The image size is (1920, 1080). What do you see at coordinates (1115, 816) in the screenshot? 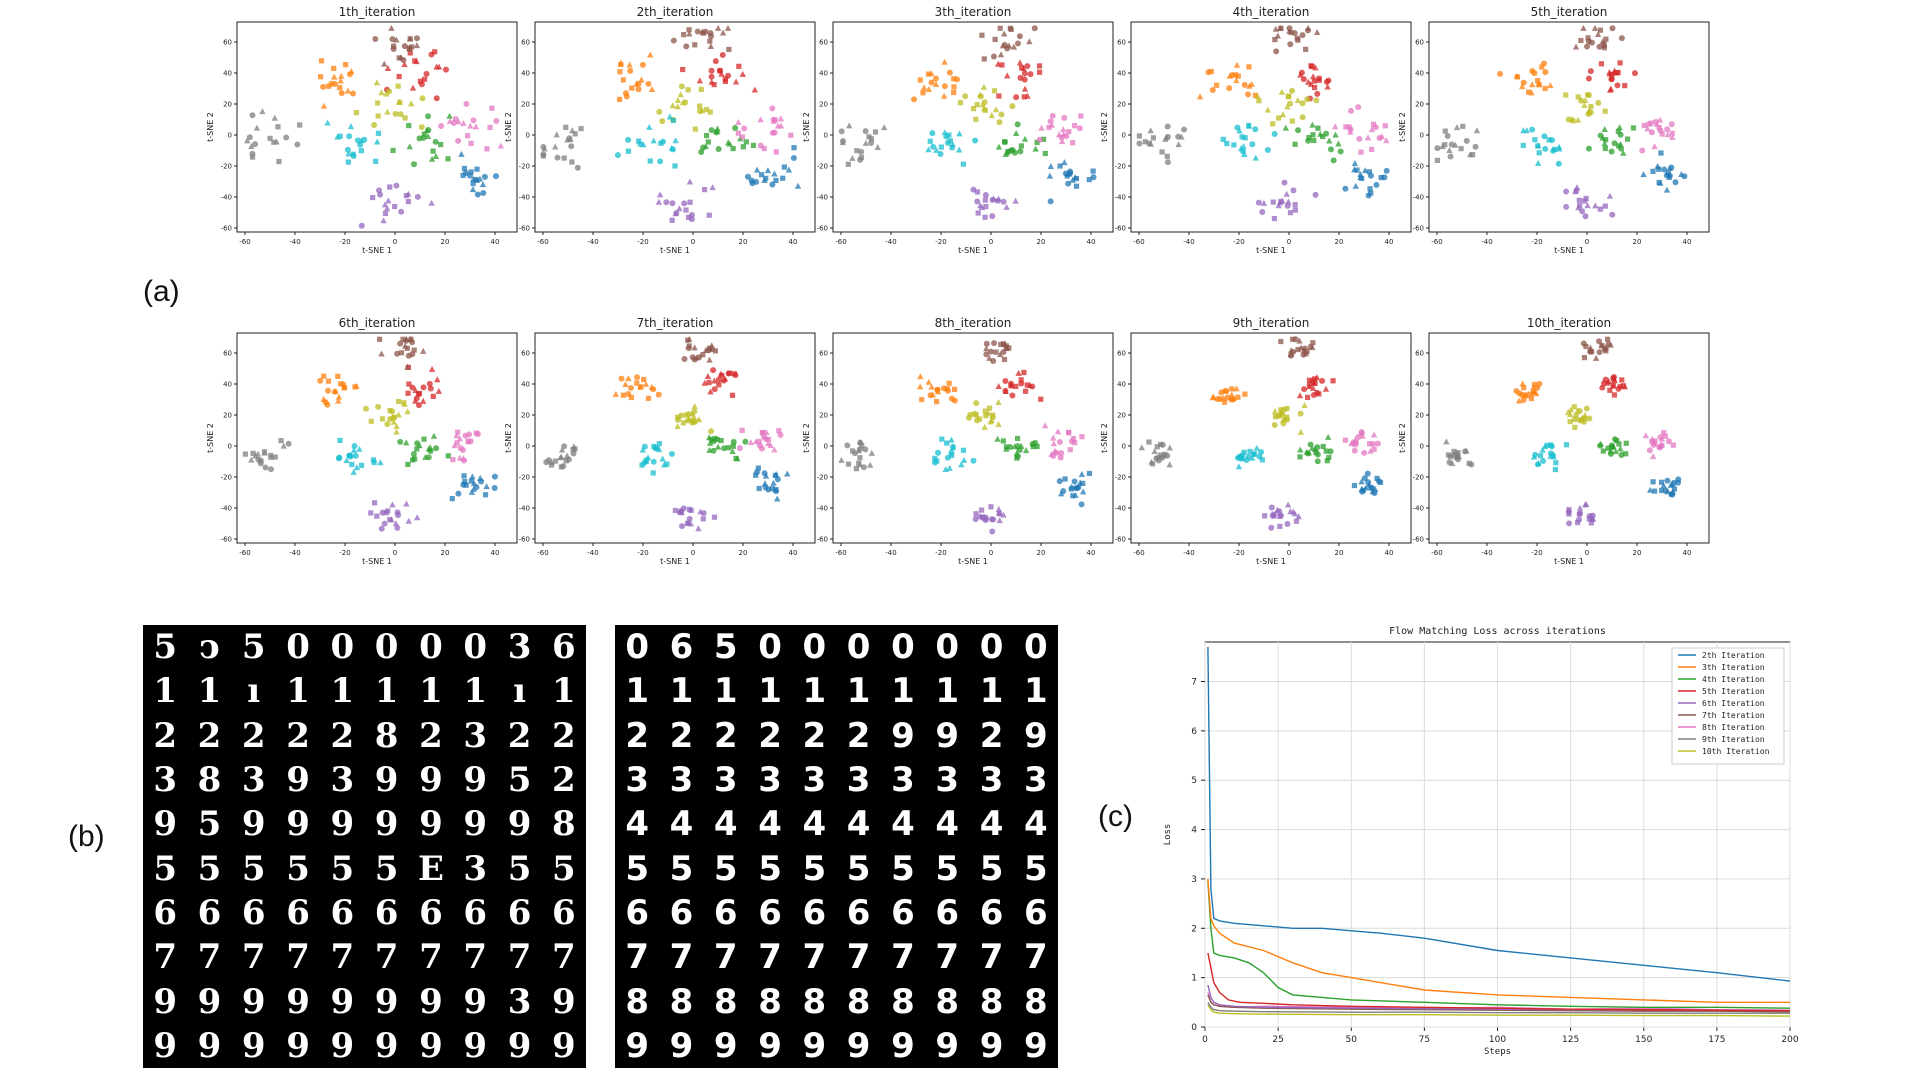
I see `panel-label-c: (c)` at bounding box center [1115, 816].